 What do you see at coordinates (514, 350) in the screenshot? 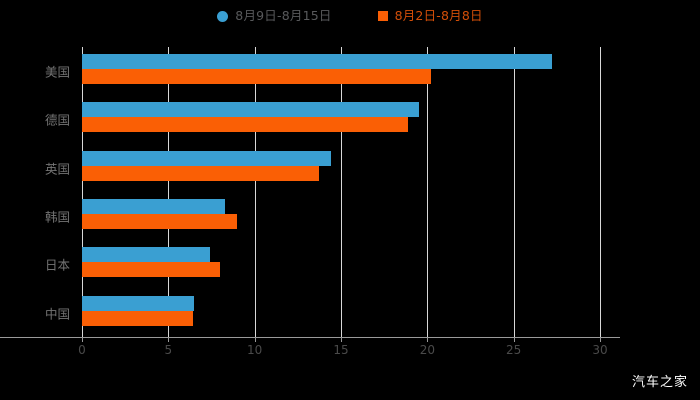
I see `x-tick-label: 25` at bounding box center [514, 350].